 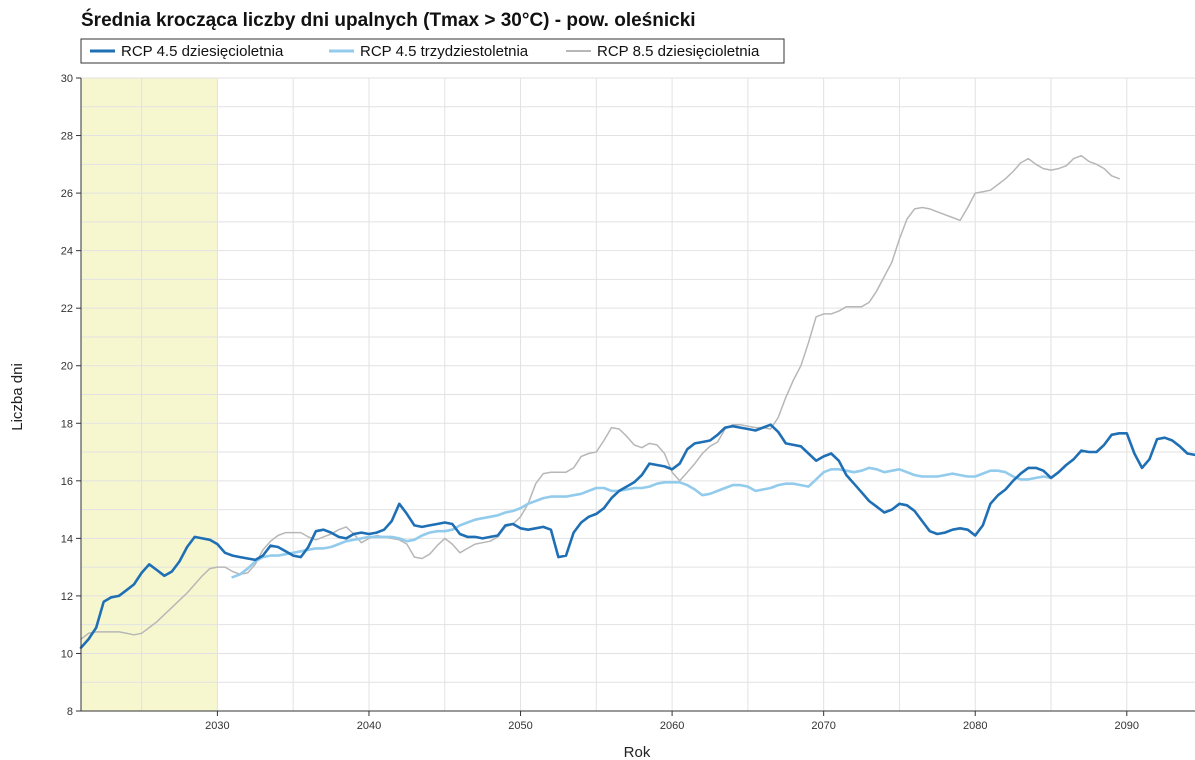 I want to click on x-tick-label: 2080, so click(x=975, y=726).